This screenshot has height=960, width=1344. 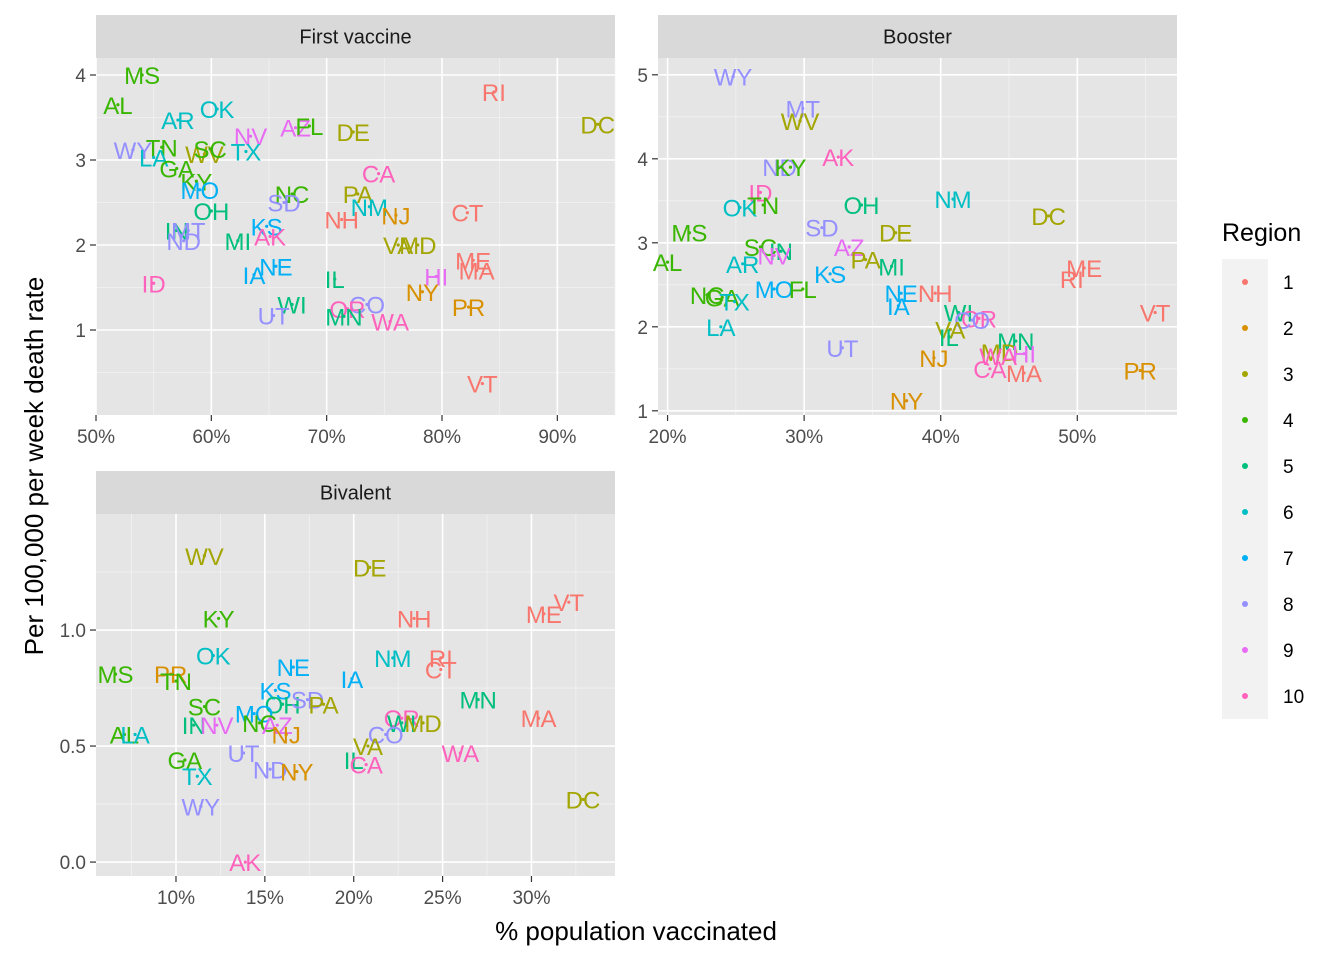 What do you see at coordinates (781, 251) in the screenshot?
I see `data-point-IN` at bounding box center [781, 251].